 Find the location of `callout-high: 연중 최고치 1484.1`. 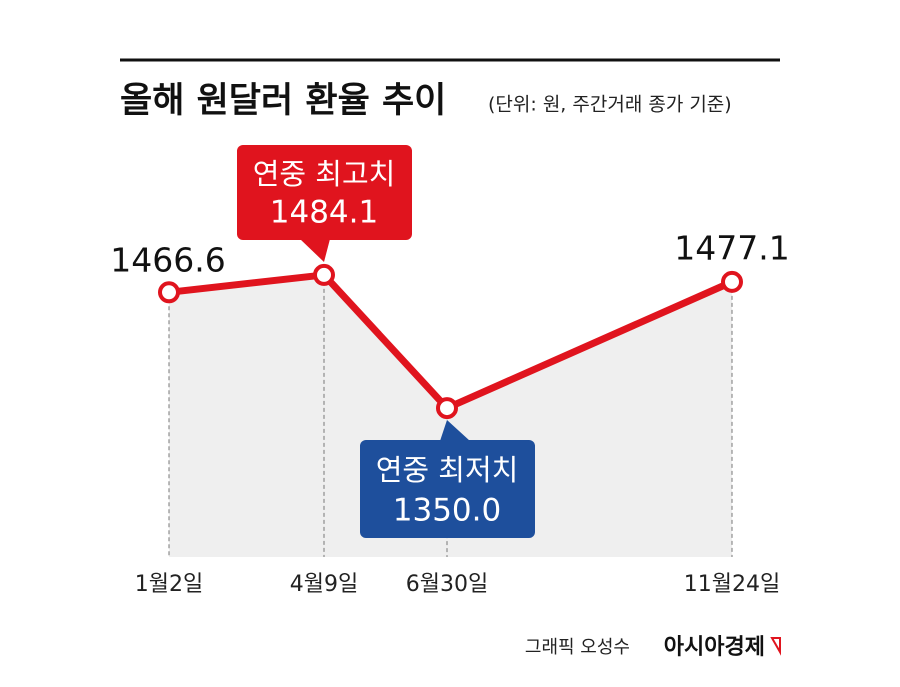

callout-high: 연중 최고치 1484.1 is located at coordinates (324, 203).